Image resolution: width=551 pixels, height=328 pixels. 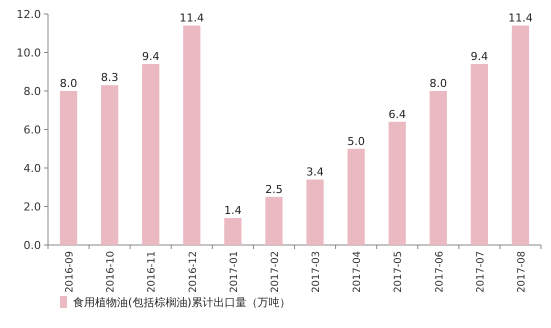 I want to click on x-tick-label: 2016-11, so click(x=152, y=272).